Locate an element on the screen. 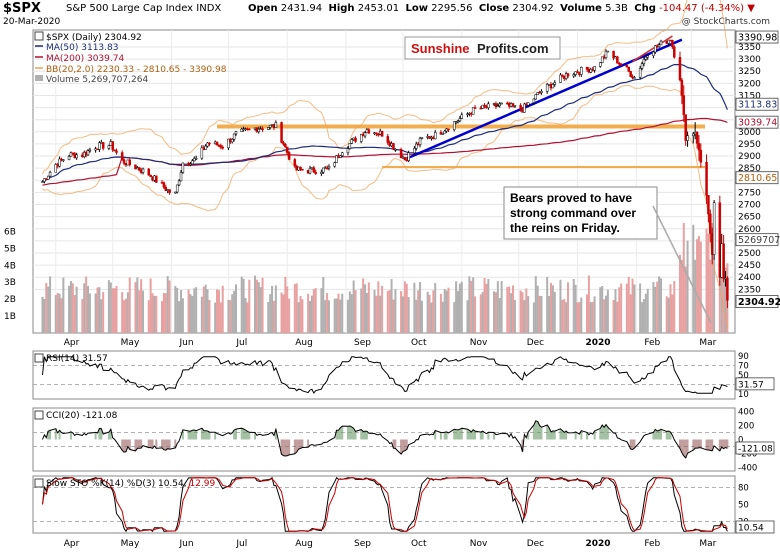  legend-volume-swatch is located at coordinates (39, 78).